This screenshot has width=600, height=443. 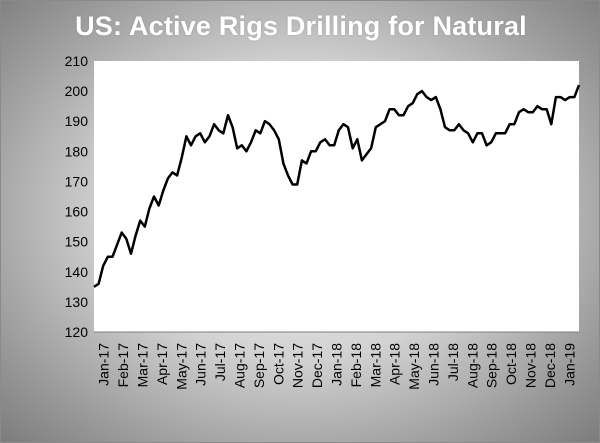 What do you see at coordinates (414, 366) in the screenshot?
I see `x-tick-label: May-18` at bounding box center [414, 366].